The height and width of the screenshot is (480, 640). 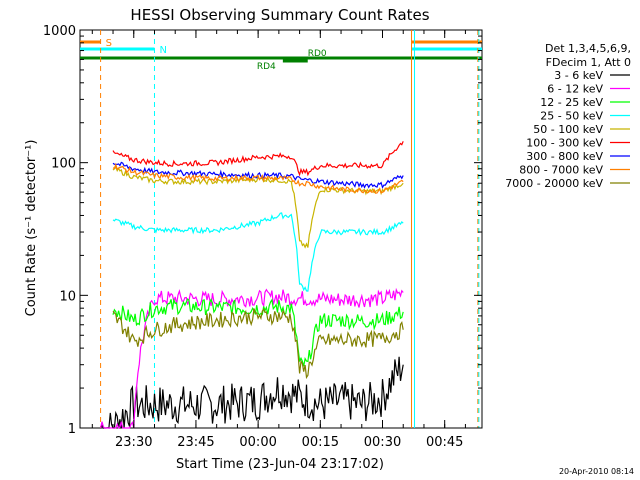 I want to click on legend-label: 800 - 7000 keV, so click(x=561, y=170).